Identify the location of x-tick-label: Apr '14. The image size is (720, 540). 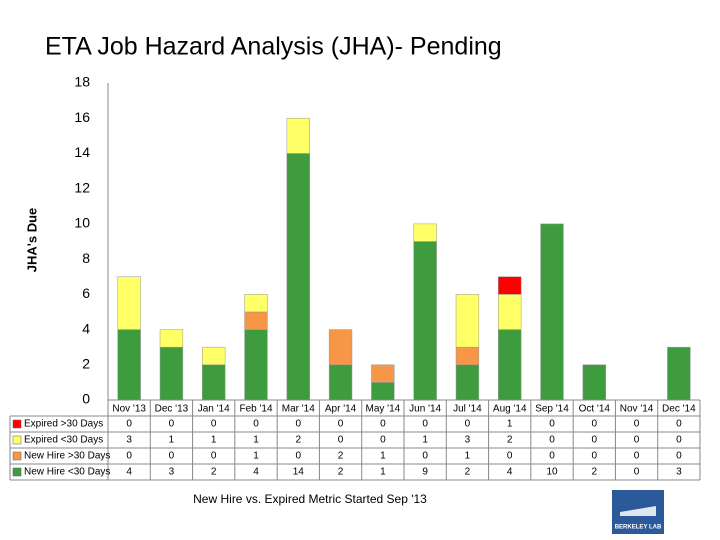
(341, 409).